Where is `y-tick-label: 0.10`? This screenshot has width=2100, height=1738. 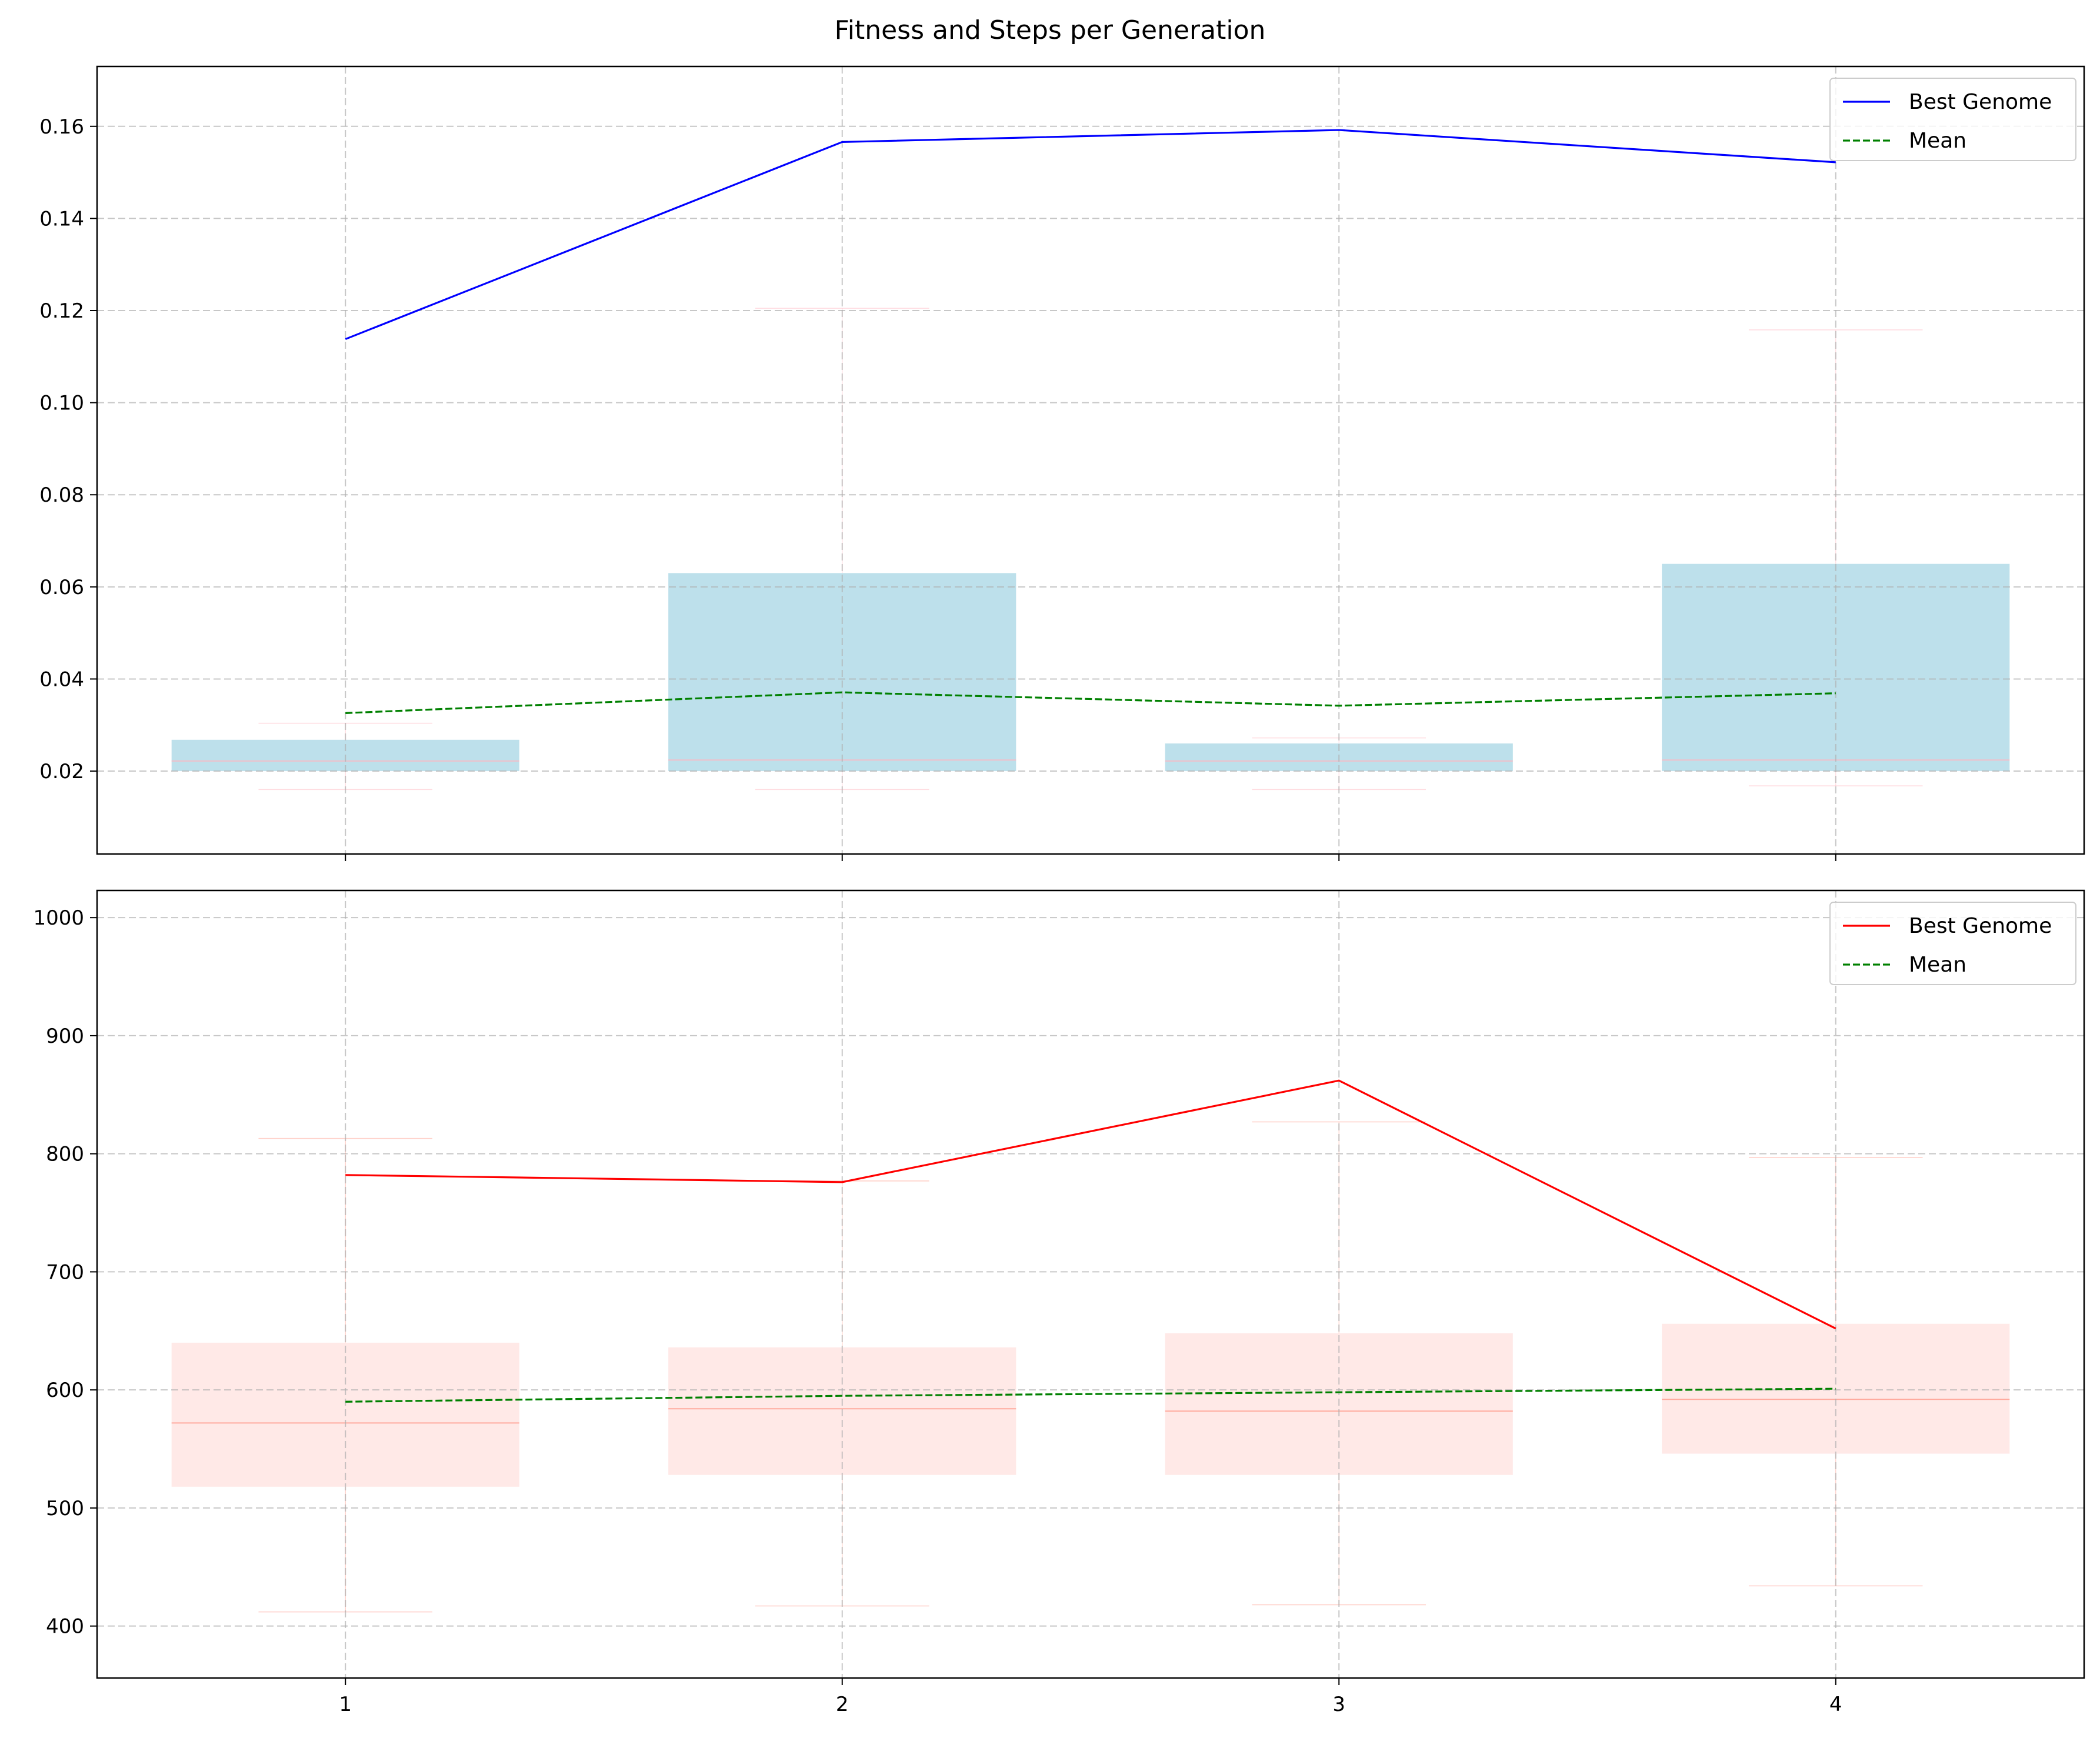 y-tick-label: 0.10 is located at coordinates (61, 403).